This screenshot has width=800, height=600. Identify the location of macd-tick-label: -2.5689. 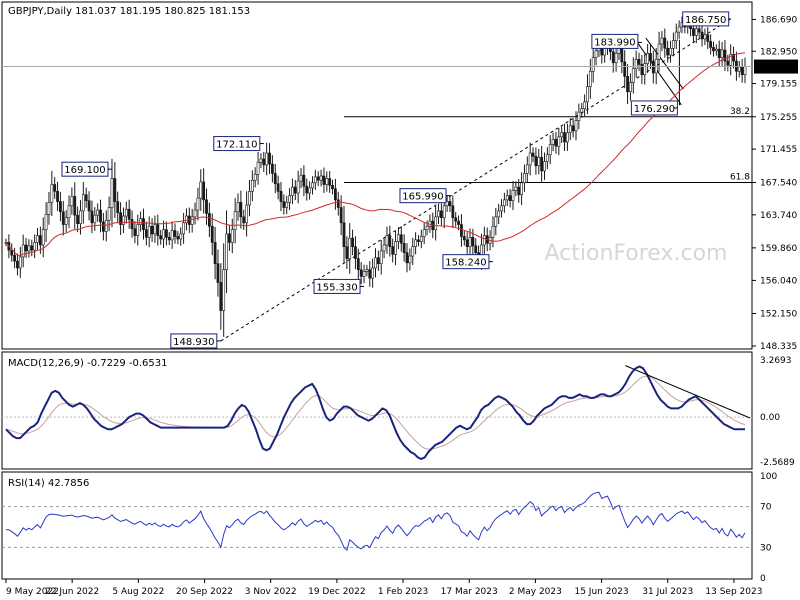
(777, 463).